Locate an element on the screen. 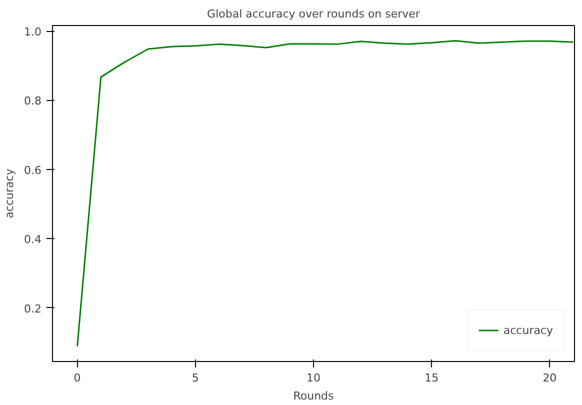  x-tick-label: 20 is located at coordinates (549, 378).